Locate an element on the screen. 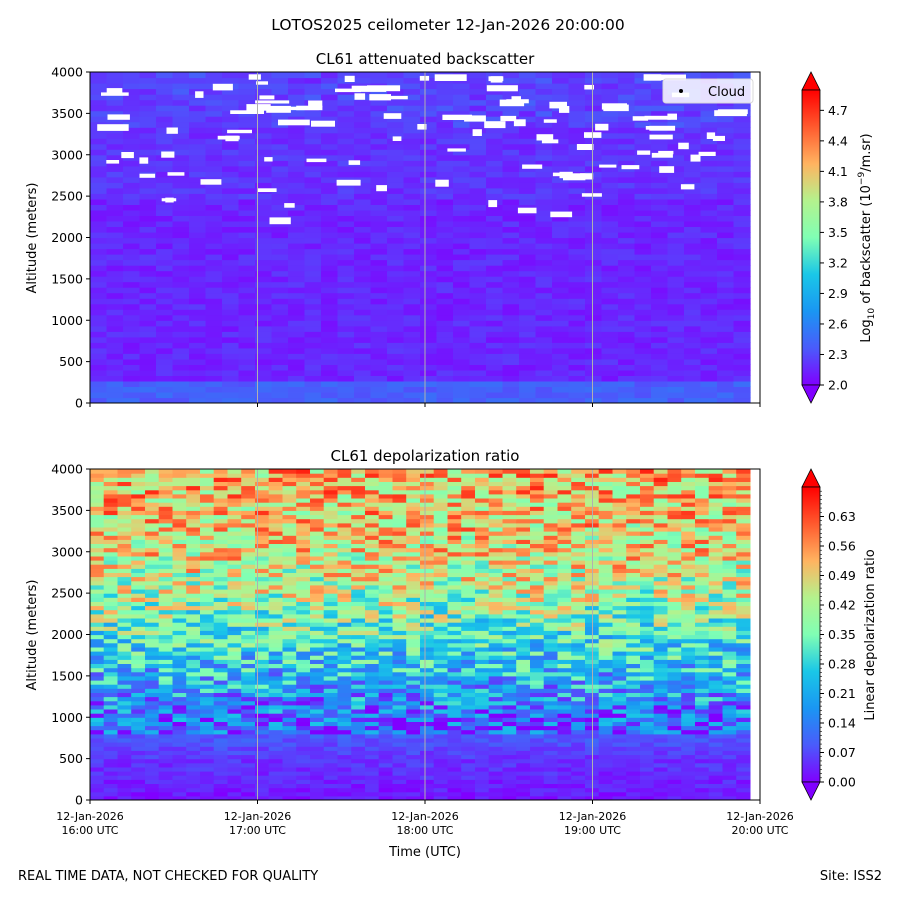 The image size is (900, 900). y-tick-label: 0 is located at coordinates (79, 403).